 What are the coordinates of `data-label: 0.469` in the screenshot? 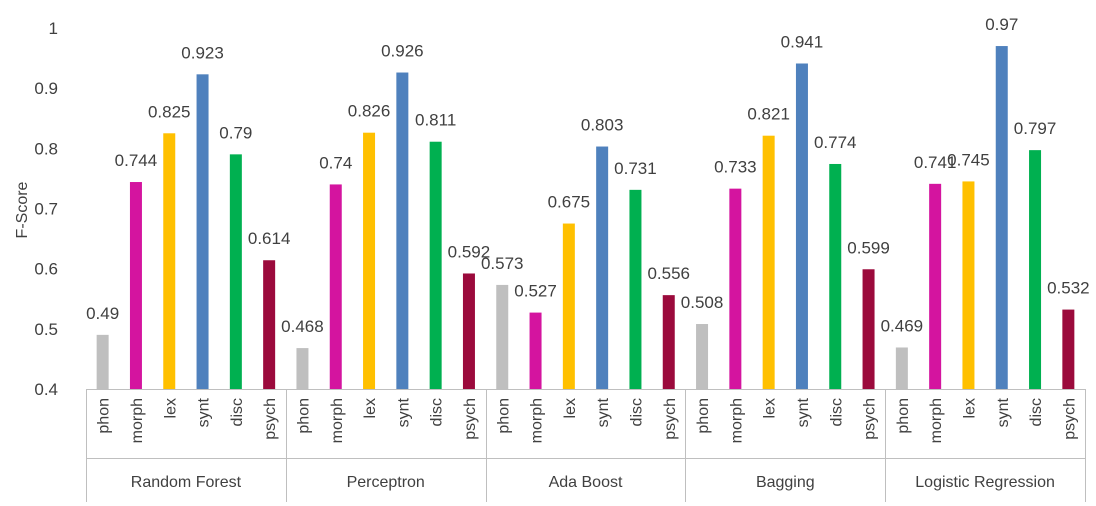 It's located at (902, 325).